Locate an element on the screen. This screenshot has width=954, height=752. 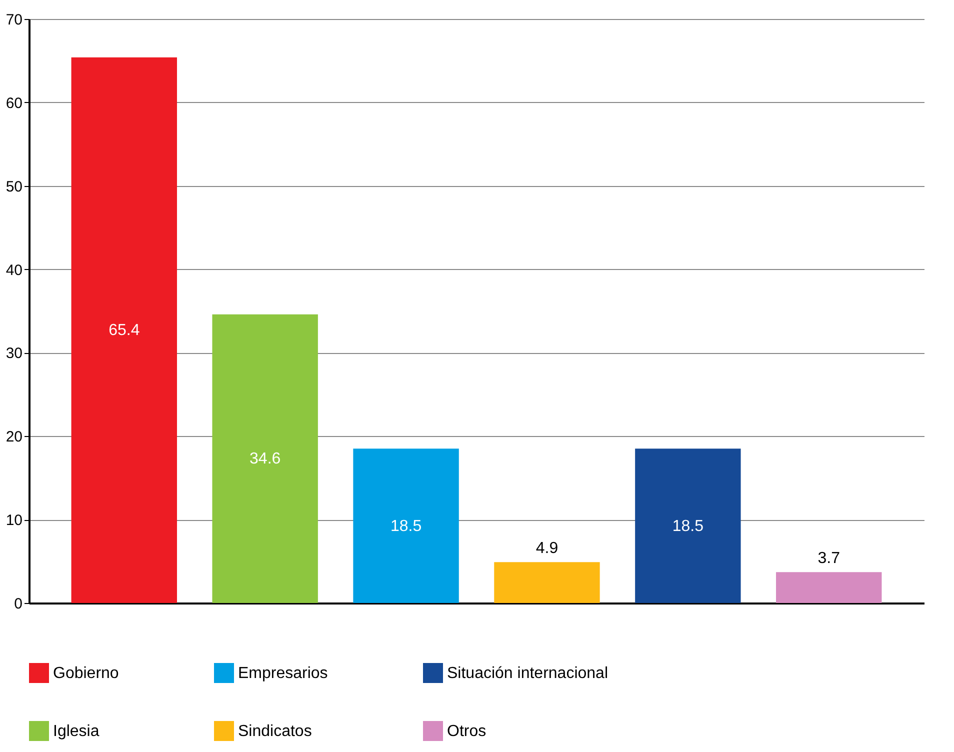
y-tick-label: 0 is located at coordinates (18, 604).